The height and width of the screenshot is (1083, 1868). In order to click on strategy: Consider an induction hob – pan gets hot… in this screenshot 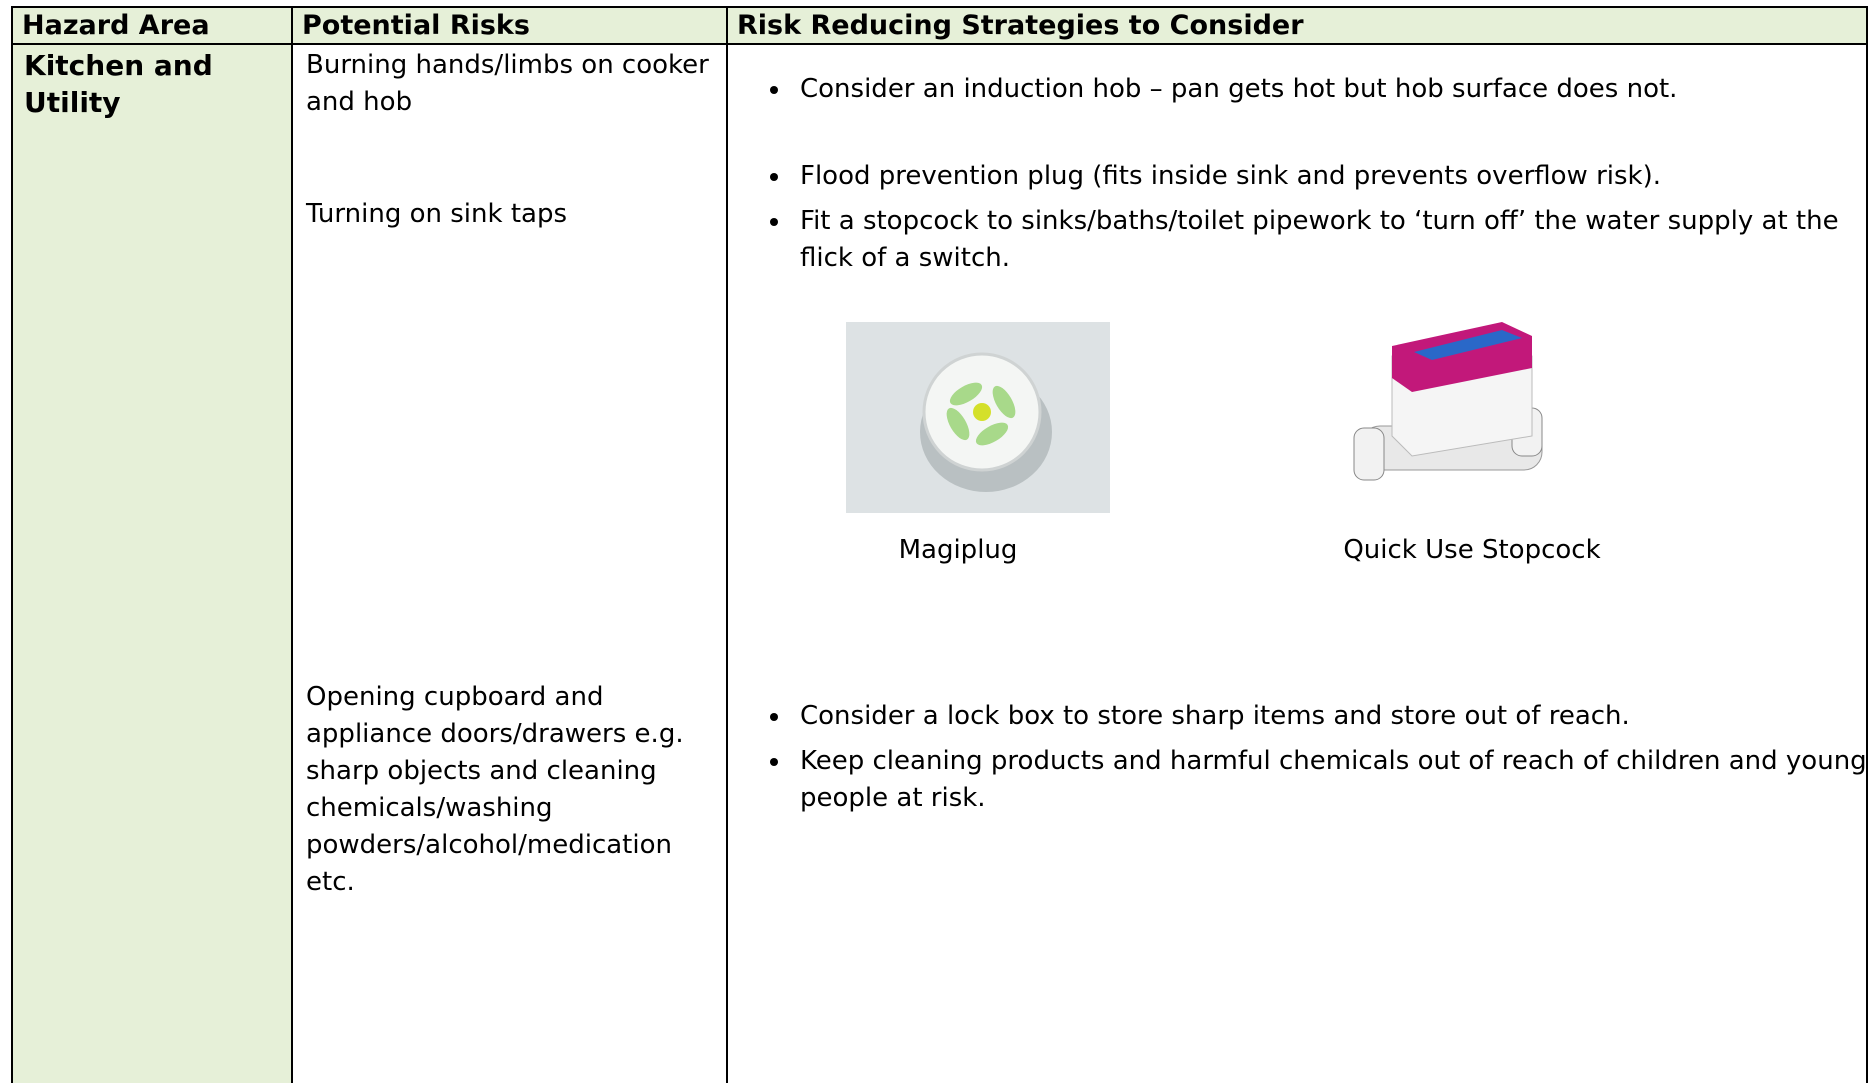, I will do `click(1330, 89)`.